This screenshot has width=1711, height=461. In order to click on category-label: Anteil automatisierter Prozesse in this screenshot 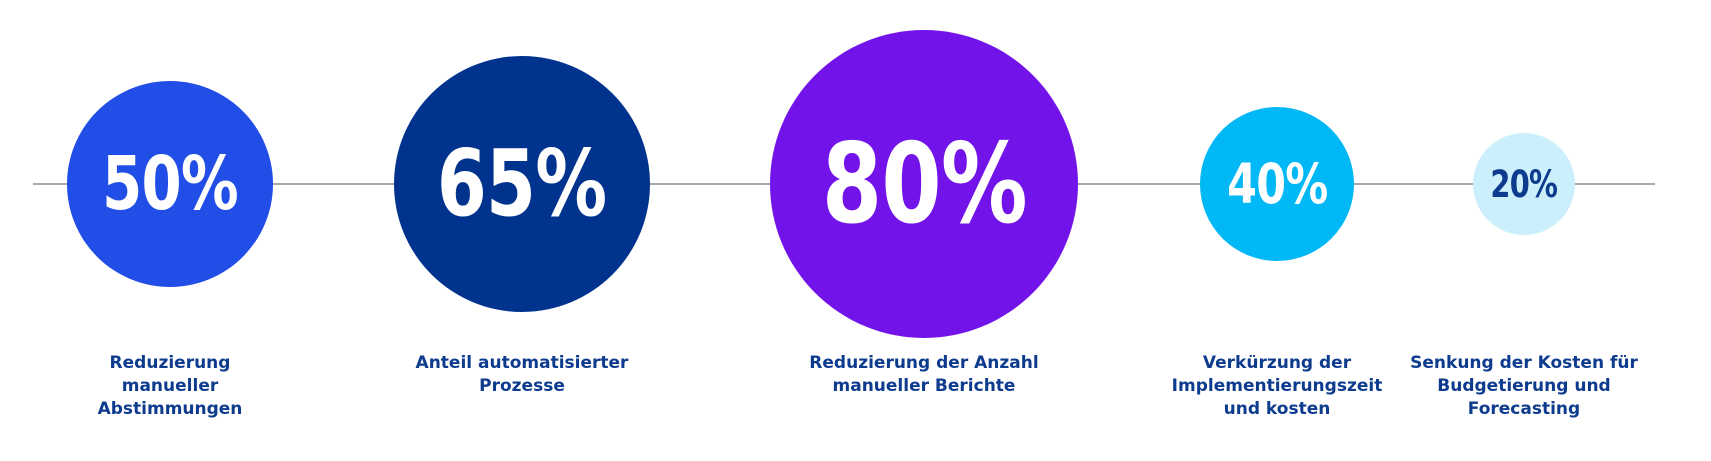, I will do `click(522, 374)`.